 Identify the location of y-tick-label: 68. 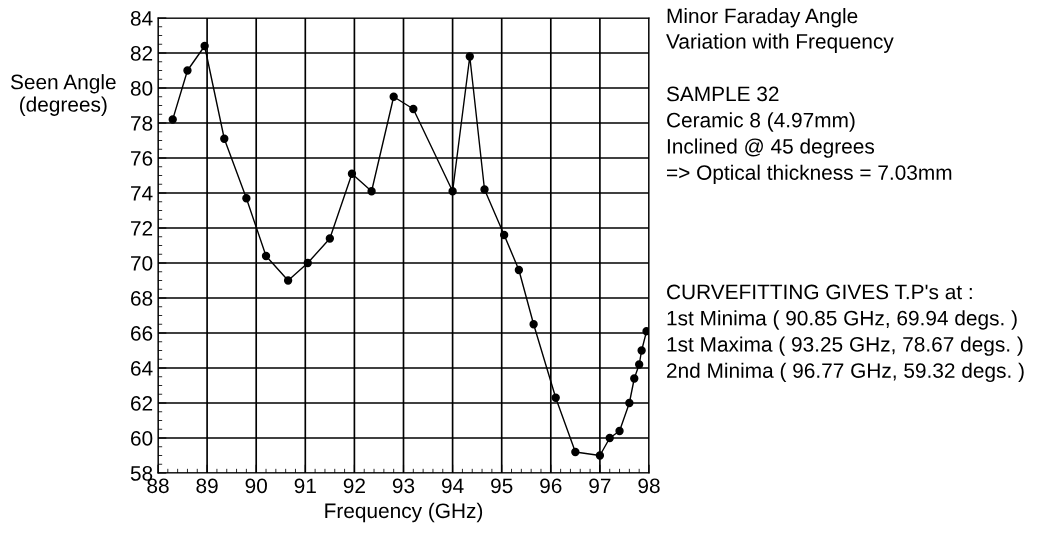
(142, 298).